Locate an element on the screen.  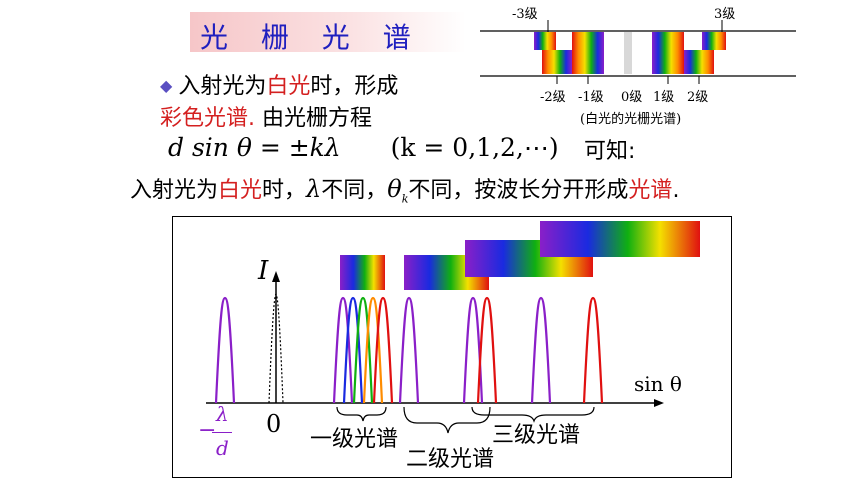
kezhi-label: 可知: is located at coordinates (610, 151).